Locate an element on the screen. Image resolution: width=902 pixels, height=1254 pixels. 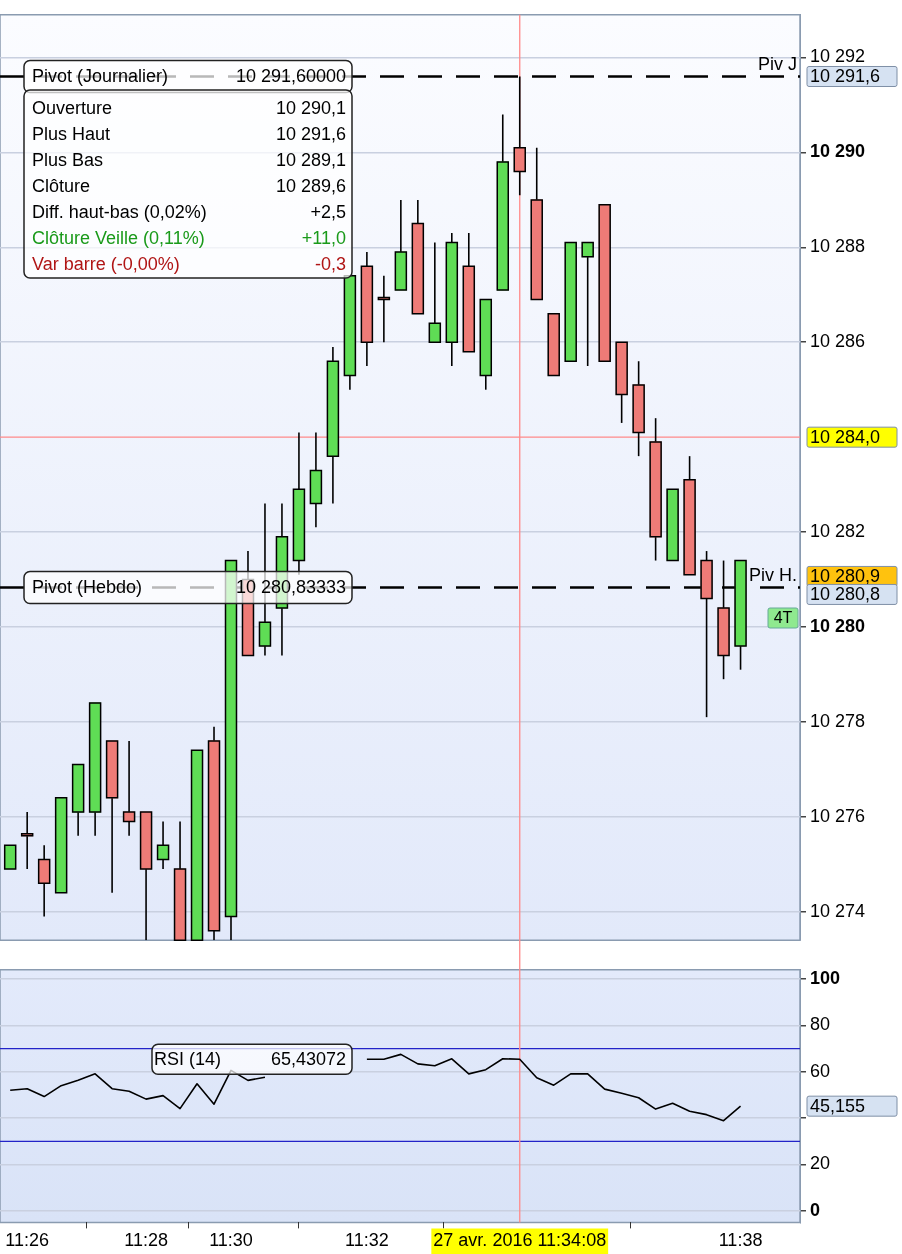
ref-line-label: 10 284,0 is located at coordinates (845, 437).